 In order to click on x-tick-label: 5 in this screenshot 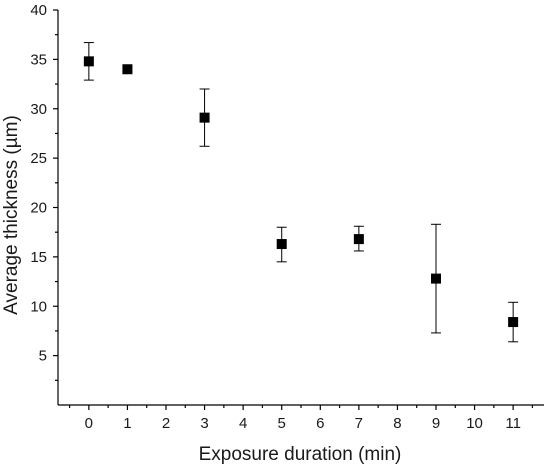, I will do `click(282, 423)`.